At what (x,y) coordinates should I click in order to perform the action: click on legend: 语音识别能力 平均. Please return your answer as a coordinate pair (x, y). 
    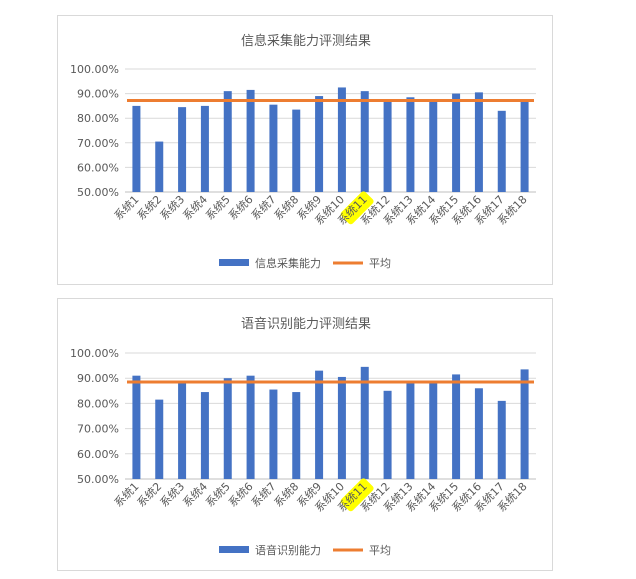
    Looking at the image, I should click on (305, 550).